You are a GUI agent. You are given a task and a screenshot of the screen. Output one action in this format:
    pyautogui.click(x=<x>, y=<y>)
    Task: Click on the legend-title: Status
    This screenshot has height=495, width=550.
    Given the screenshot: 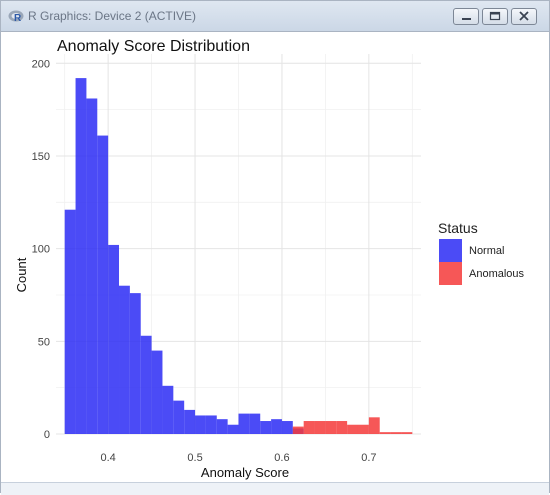 What is the action you would take?
    pyautogui.click(x=458, y=228)
    